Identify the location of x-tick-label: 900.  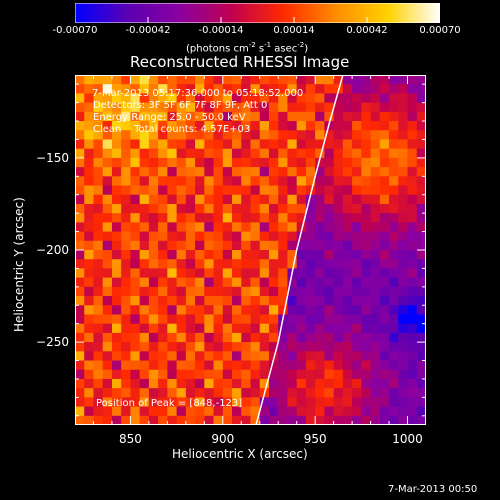
(223, 439).